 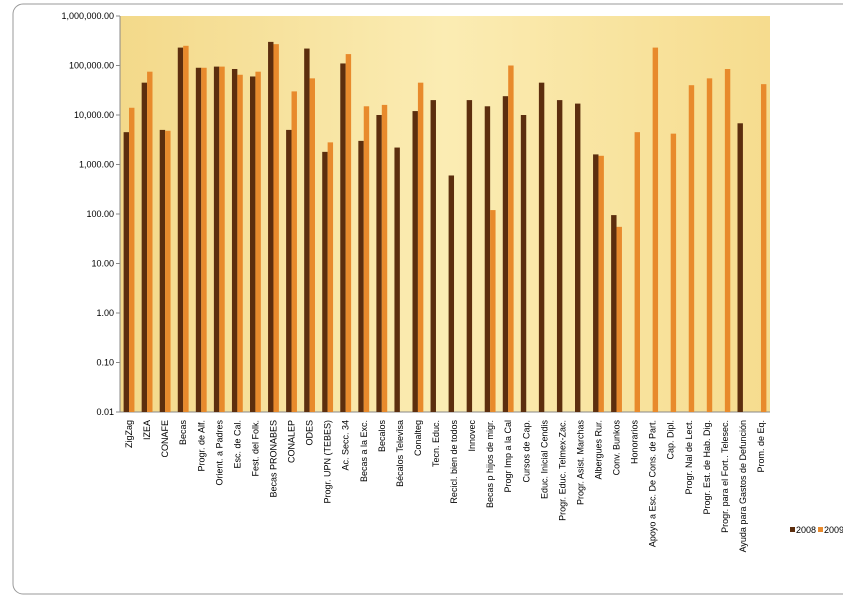 What do you see at coordinates (201, 446) in the screenshot?
I see `x-tick-label: Progr. de Alf.` at bounding box center [201, 446].